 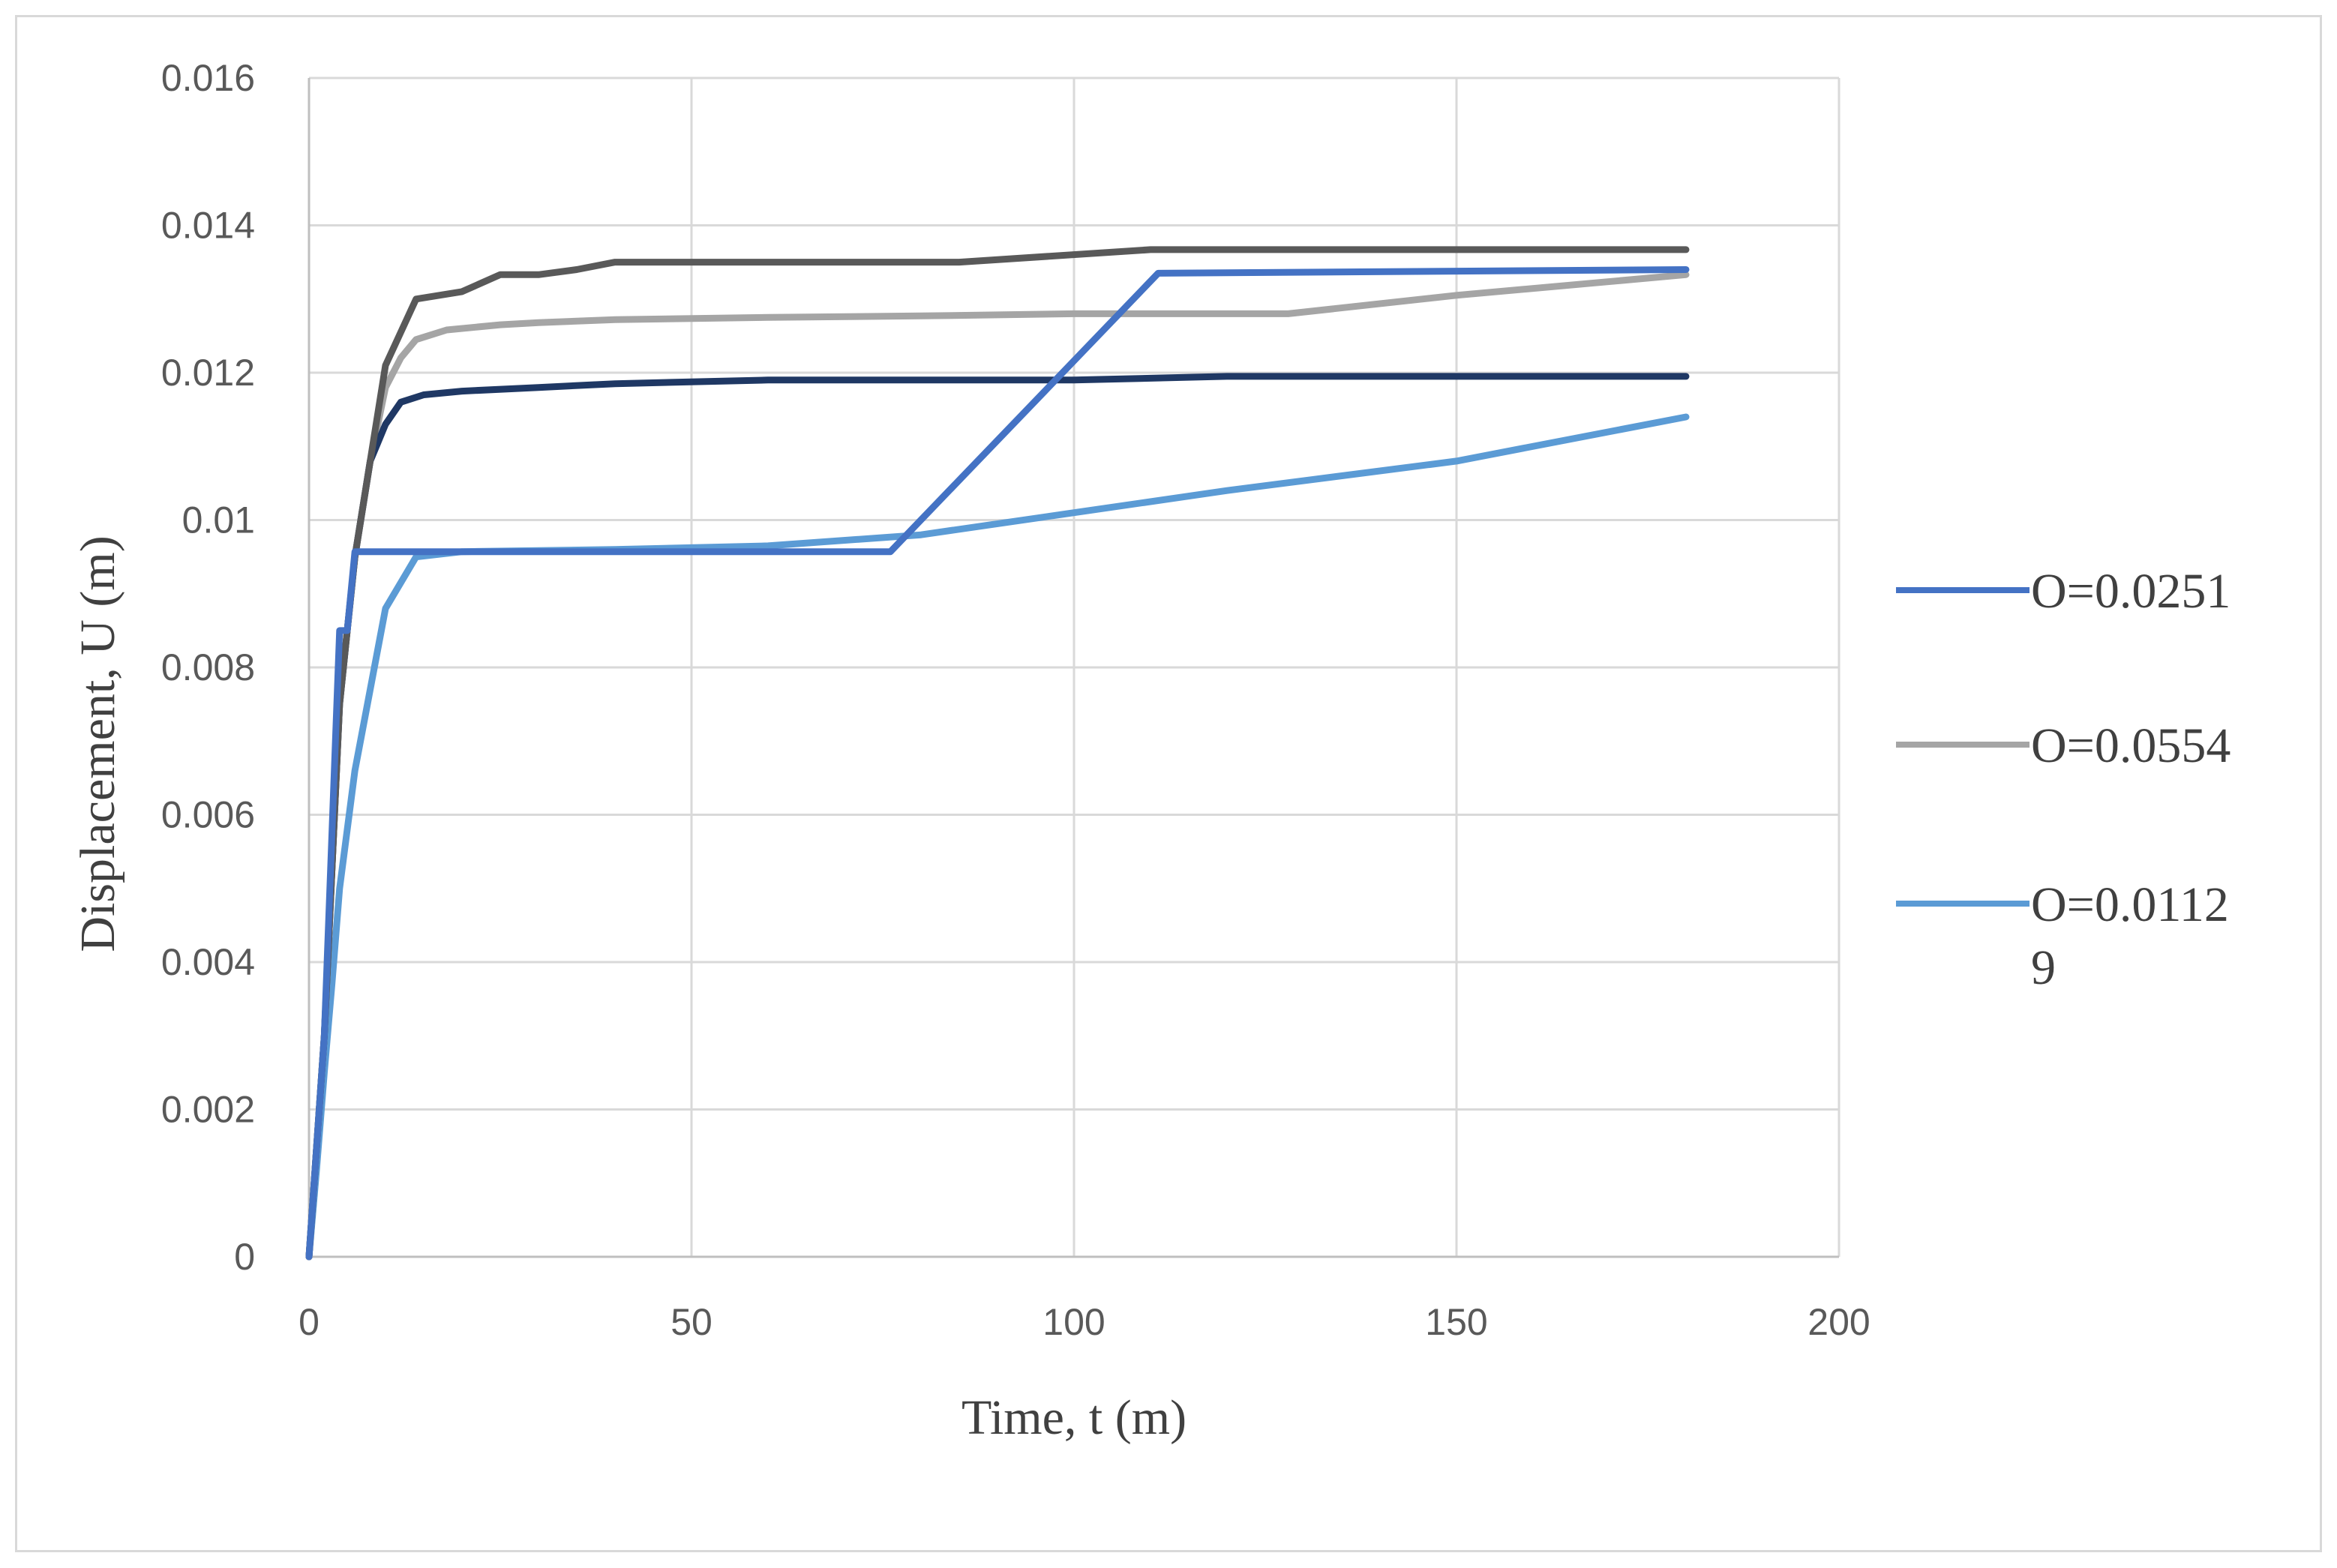 What do you see at coordinates (2130, 591) in the screenshot?
I see `legend-label-1: O=0.0251` at bounding box center [2130, 591].